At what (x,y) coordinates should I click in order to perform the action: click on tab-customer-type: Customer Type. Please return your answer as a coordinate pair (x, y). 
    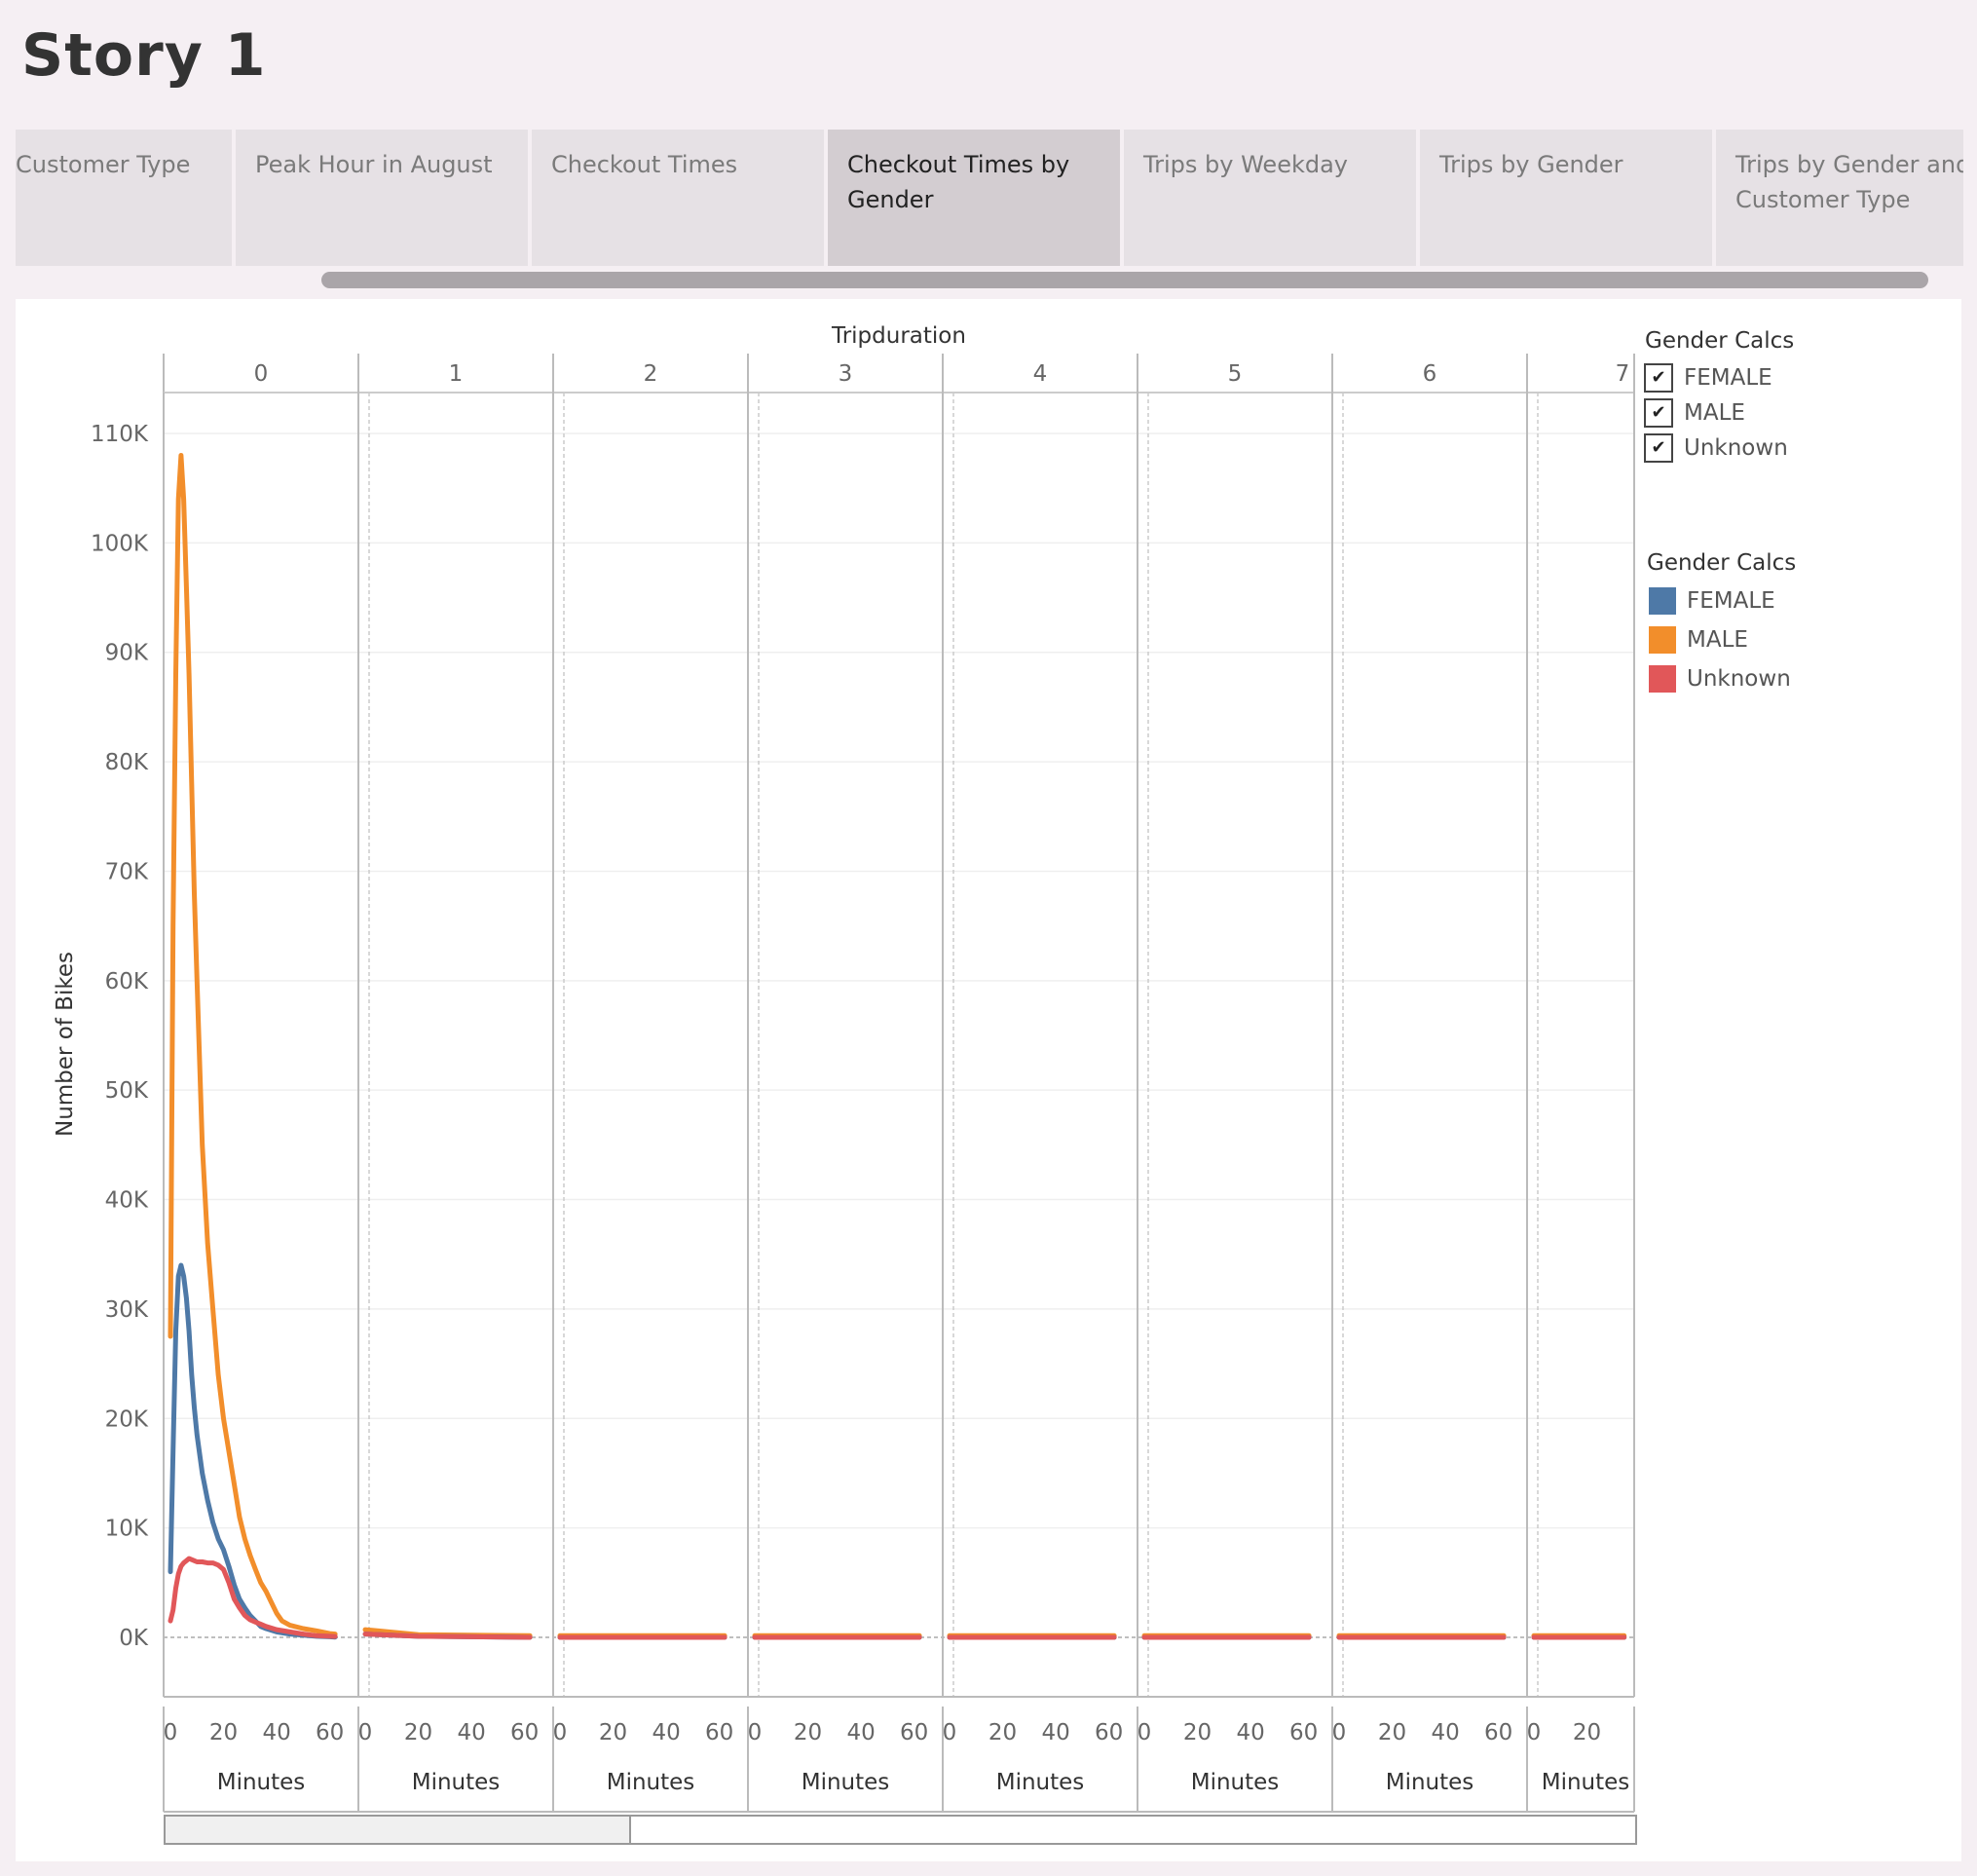
    Looking at the image, I should click on (124, 198).